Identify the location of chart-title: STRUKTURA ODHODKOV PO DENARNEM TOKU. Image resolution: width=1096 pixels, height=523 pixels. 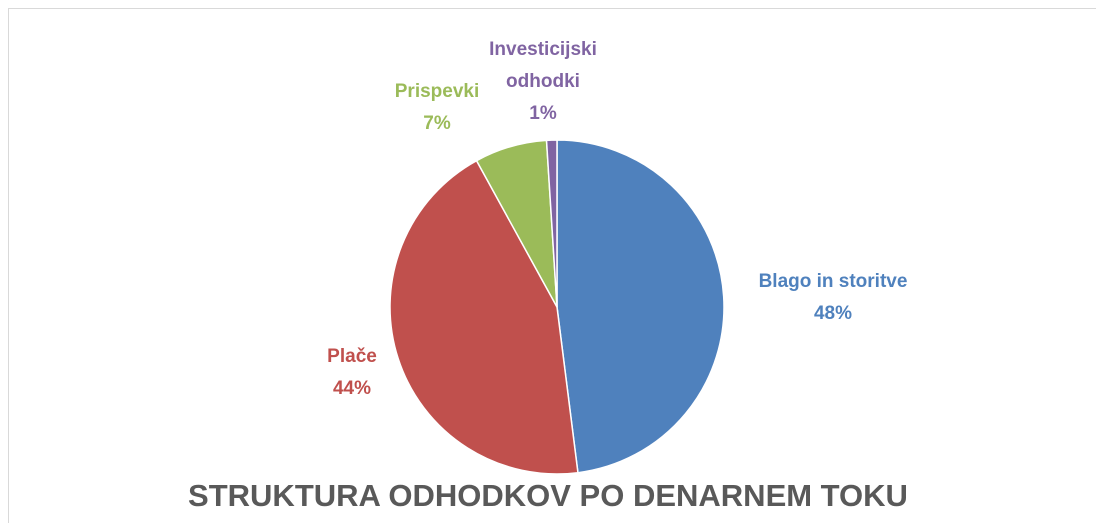
(548, 495).